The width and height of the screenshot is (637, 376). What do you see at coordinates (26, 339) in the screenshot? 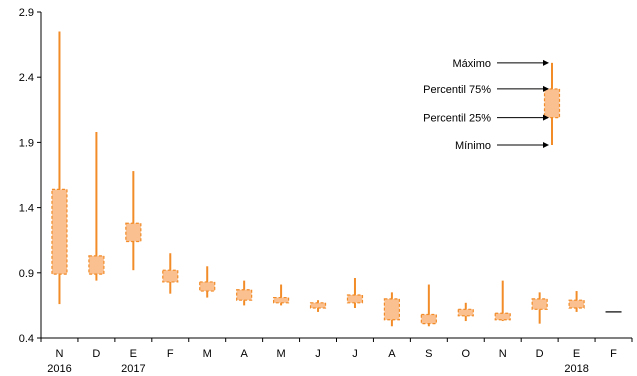
I see `y-tick-label: 0.4` at bounding box center [26, 339].